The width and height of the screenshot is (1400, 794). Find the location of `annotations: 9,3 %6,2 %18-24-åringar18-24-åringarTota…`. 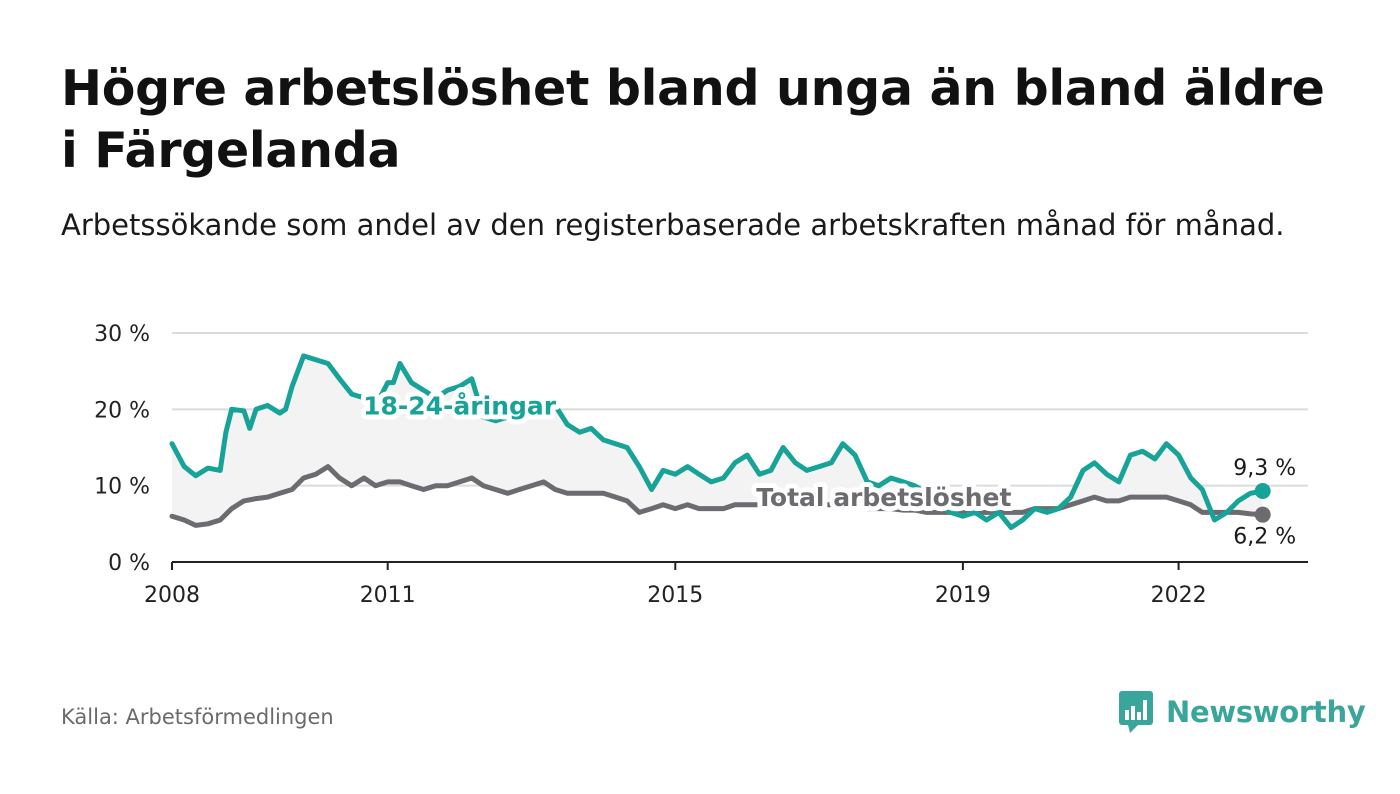

annotations: 9,3 %6,2 %18-24-åringar18-24-åringarTota… is located at coordinates (827, 468).